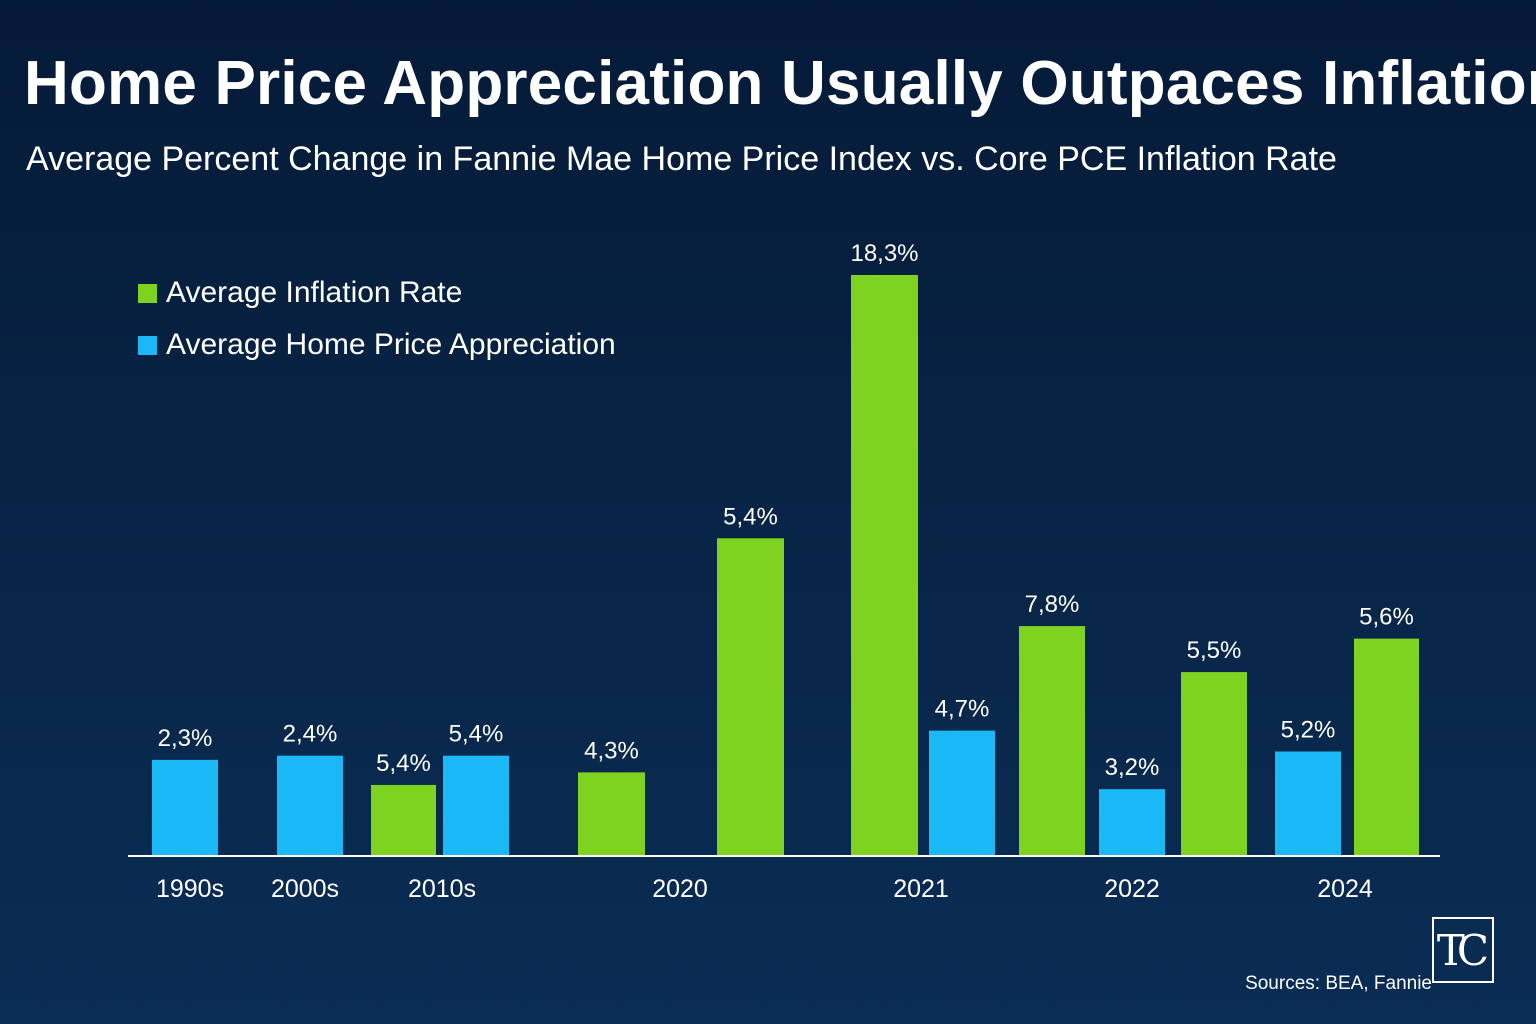 This screenshot has height=1024, width=1536. Describe the element at coordinates (1132, 767) in the screenshot. I see `data-label-10: 3,2%` at that location.